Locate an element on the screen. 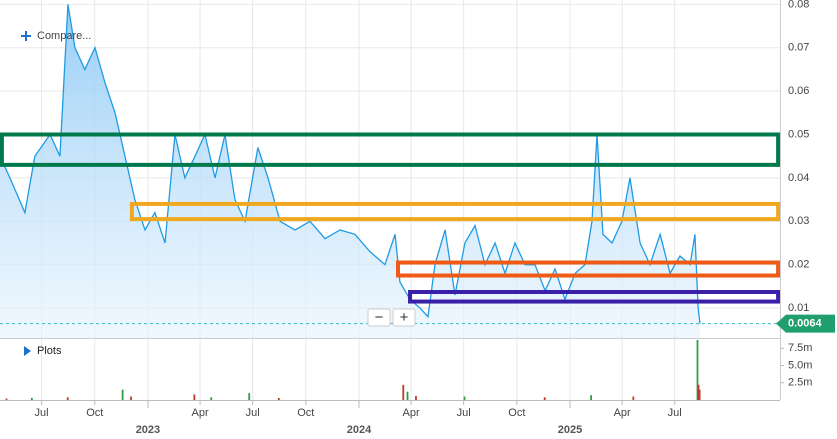 The image size is (837, 439). zoom-in-button is located at coordinates (404, 317).